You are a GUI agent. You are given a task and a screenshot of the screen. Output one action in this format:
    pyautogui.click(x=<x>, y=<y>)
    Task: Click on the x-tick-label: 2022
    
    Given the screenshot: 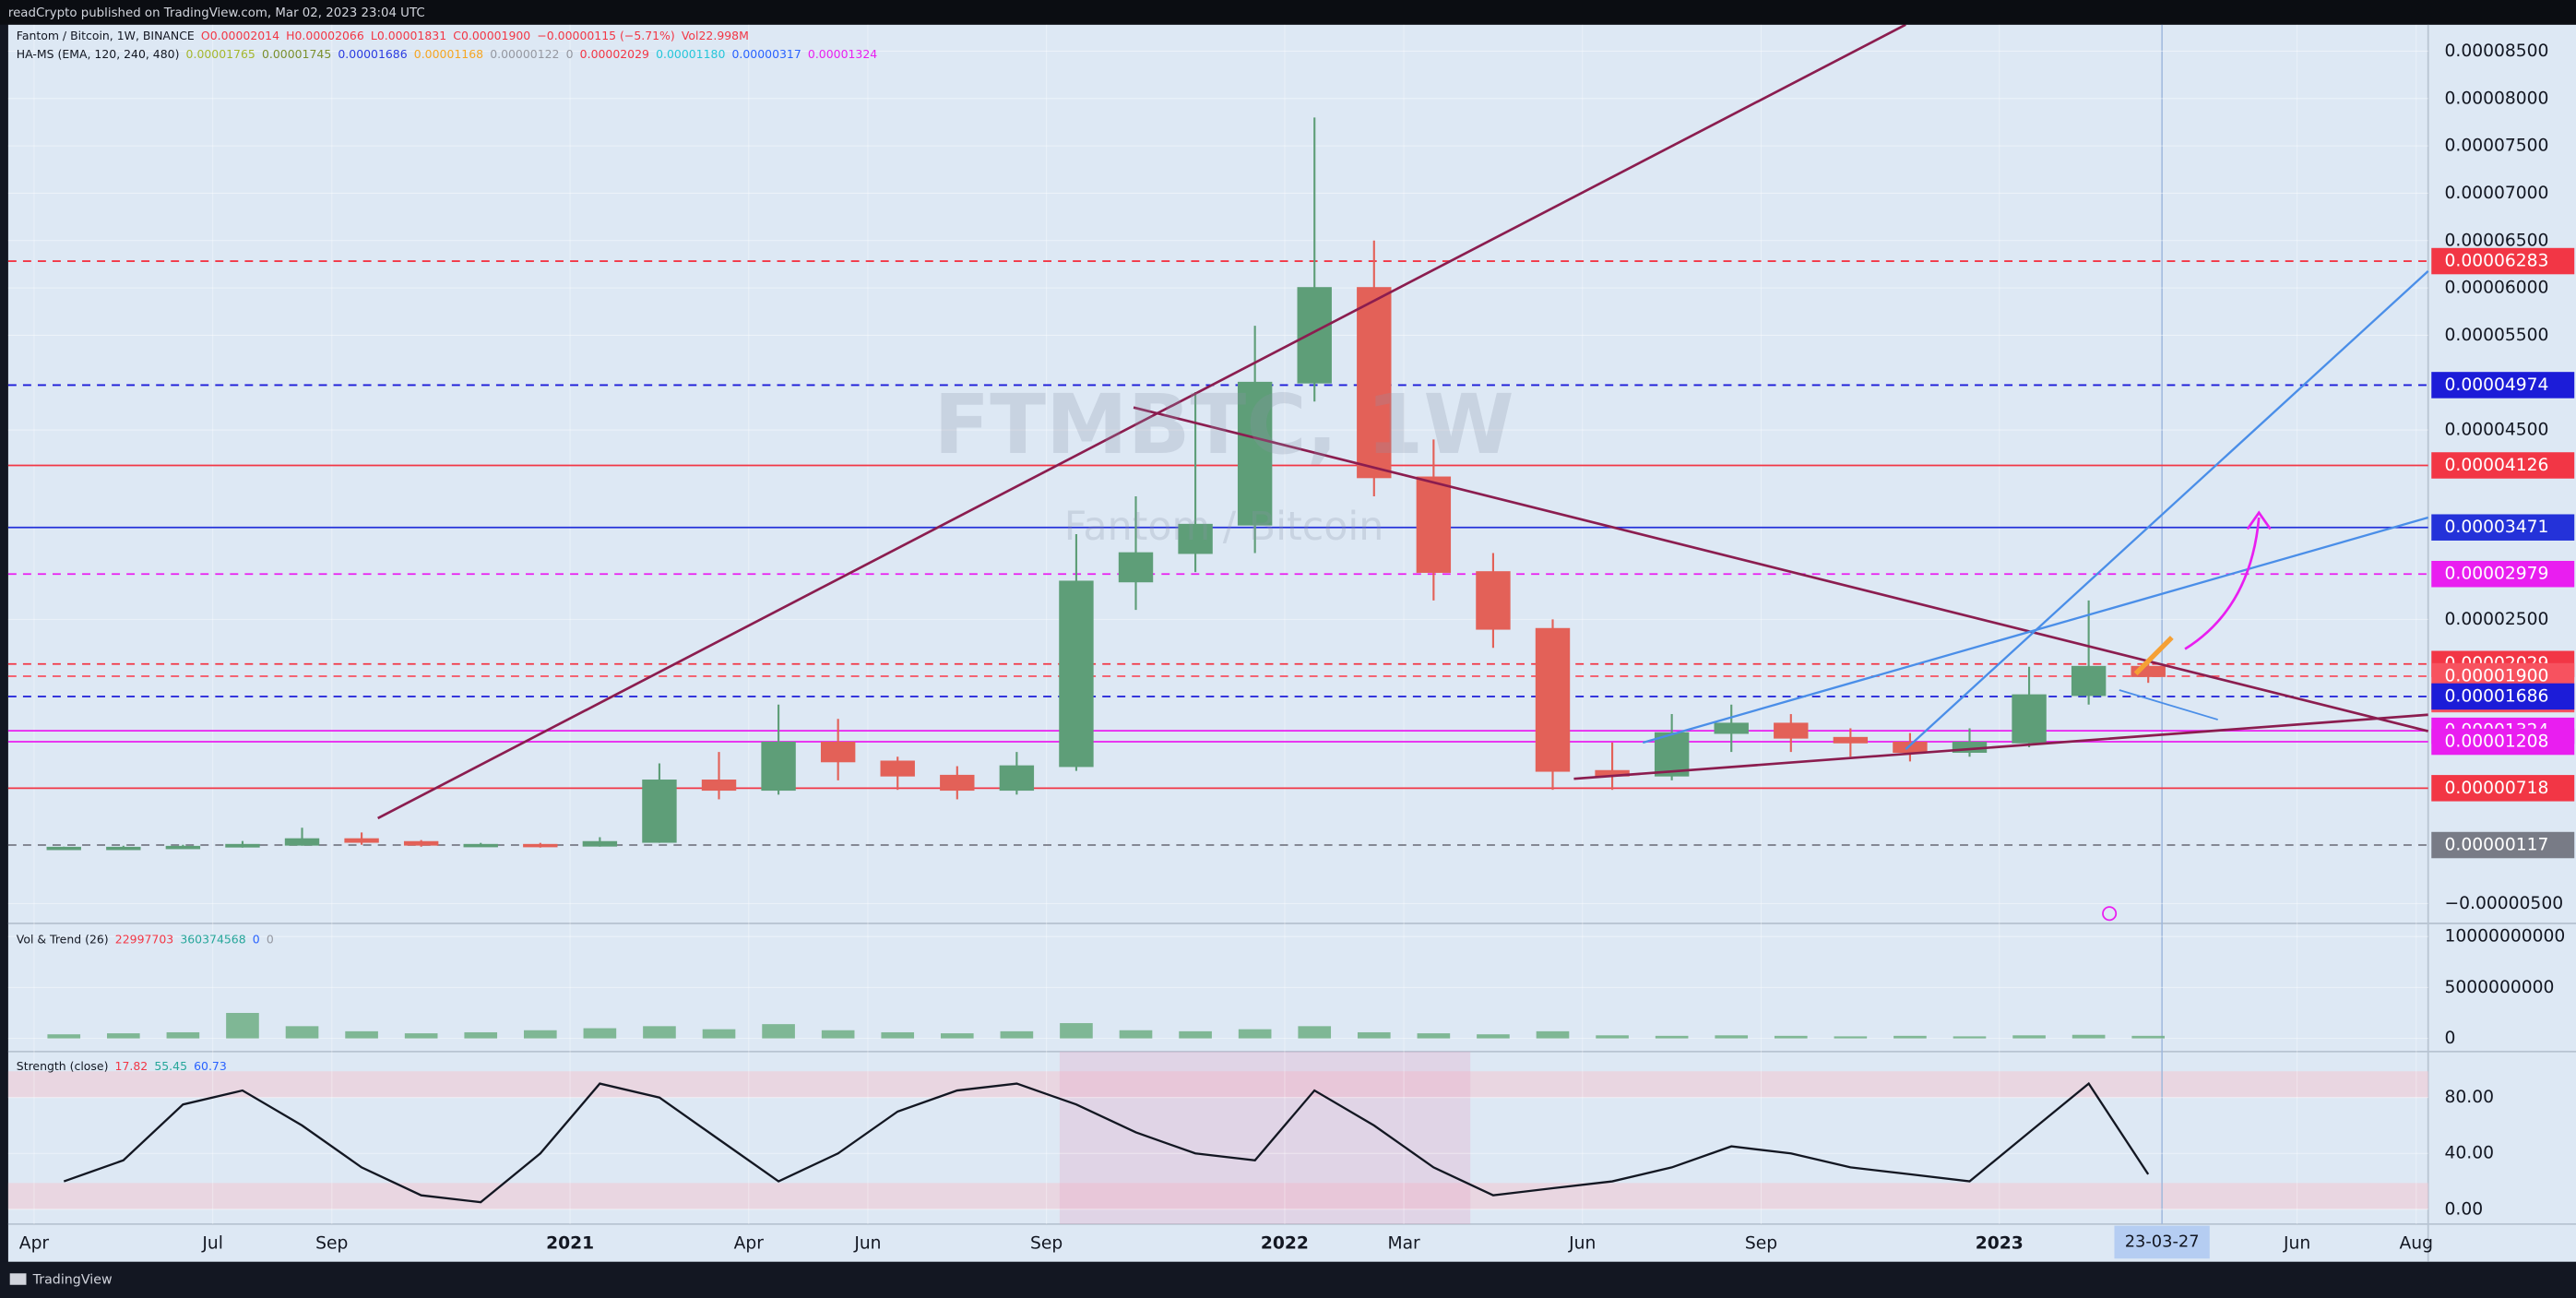 What is the action you would take?
    pyautogui.click(x=1285, y=1244)
    